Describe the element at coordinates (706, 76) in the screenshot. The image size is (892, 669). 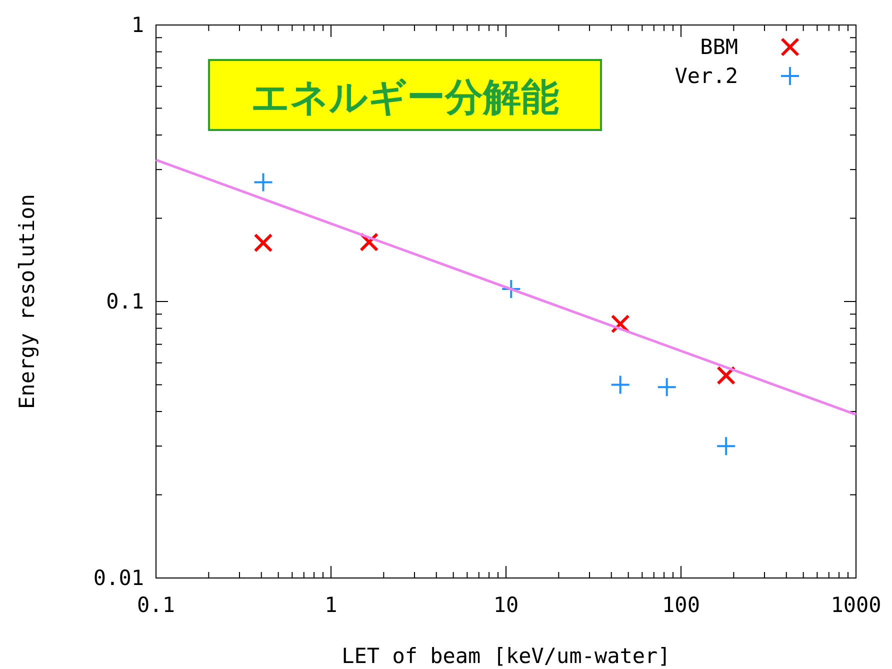
I see `legend-label: Ver.2` at that location.